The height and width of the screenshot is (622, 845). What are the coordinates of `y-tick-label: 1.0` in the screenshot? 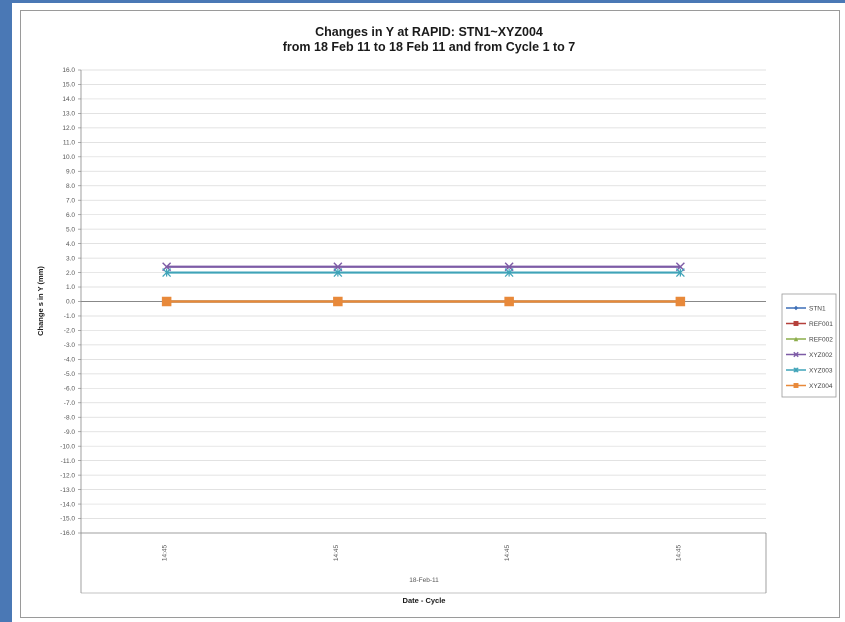 It's located at (70, 287).